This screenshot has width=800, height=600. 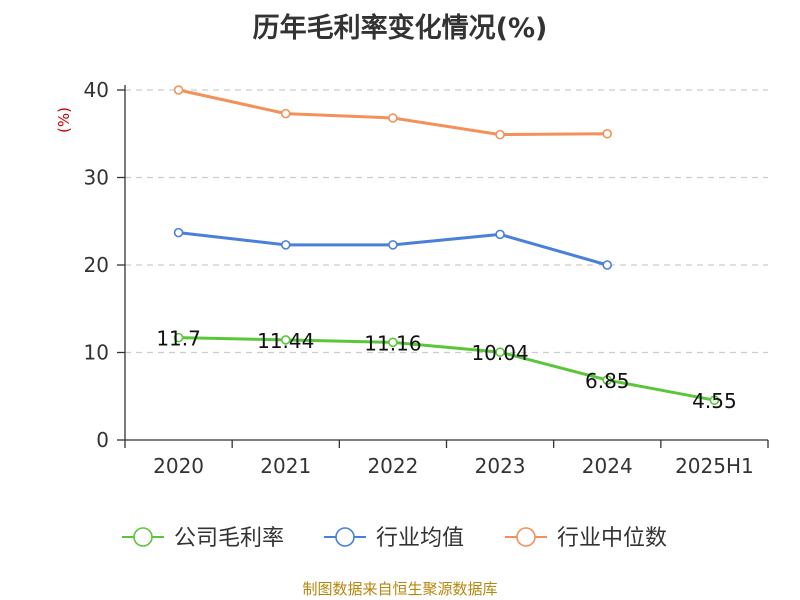 I want to click on legend-item: 公司毛利率, so click(x=203, y=538).